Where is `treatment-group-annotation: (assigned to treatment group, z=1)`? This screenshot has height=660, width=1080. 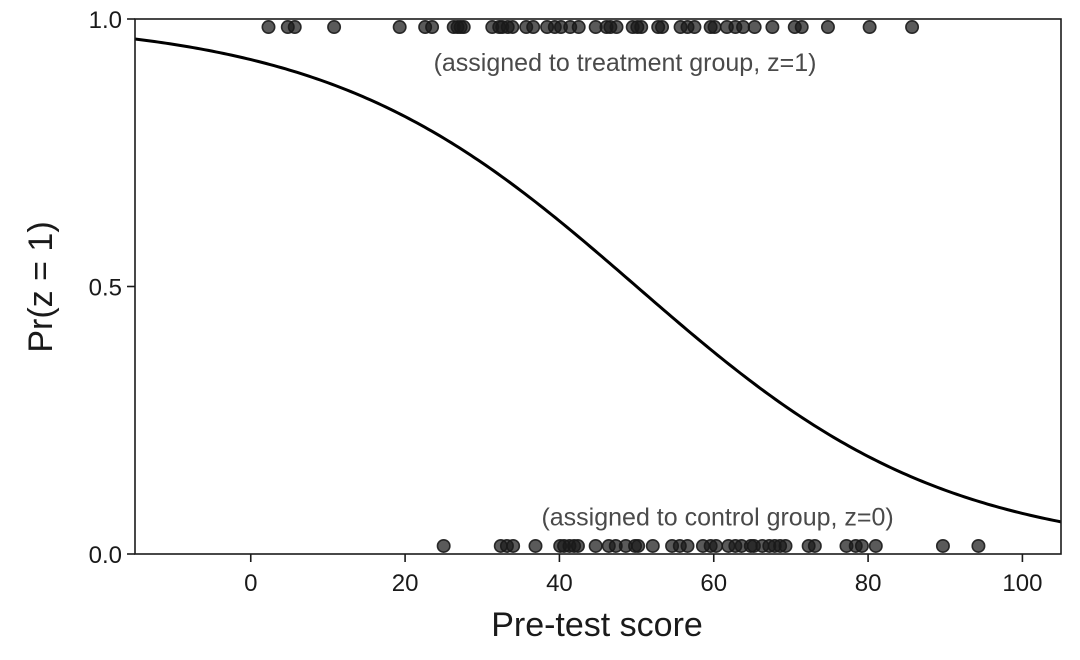
treatment-group-annotation: (assigned to treatment group, z=1) is located at coordinates (625, 63).